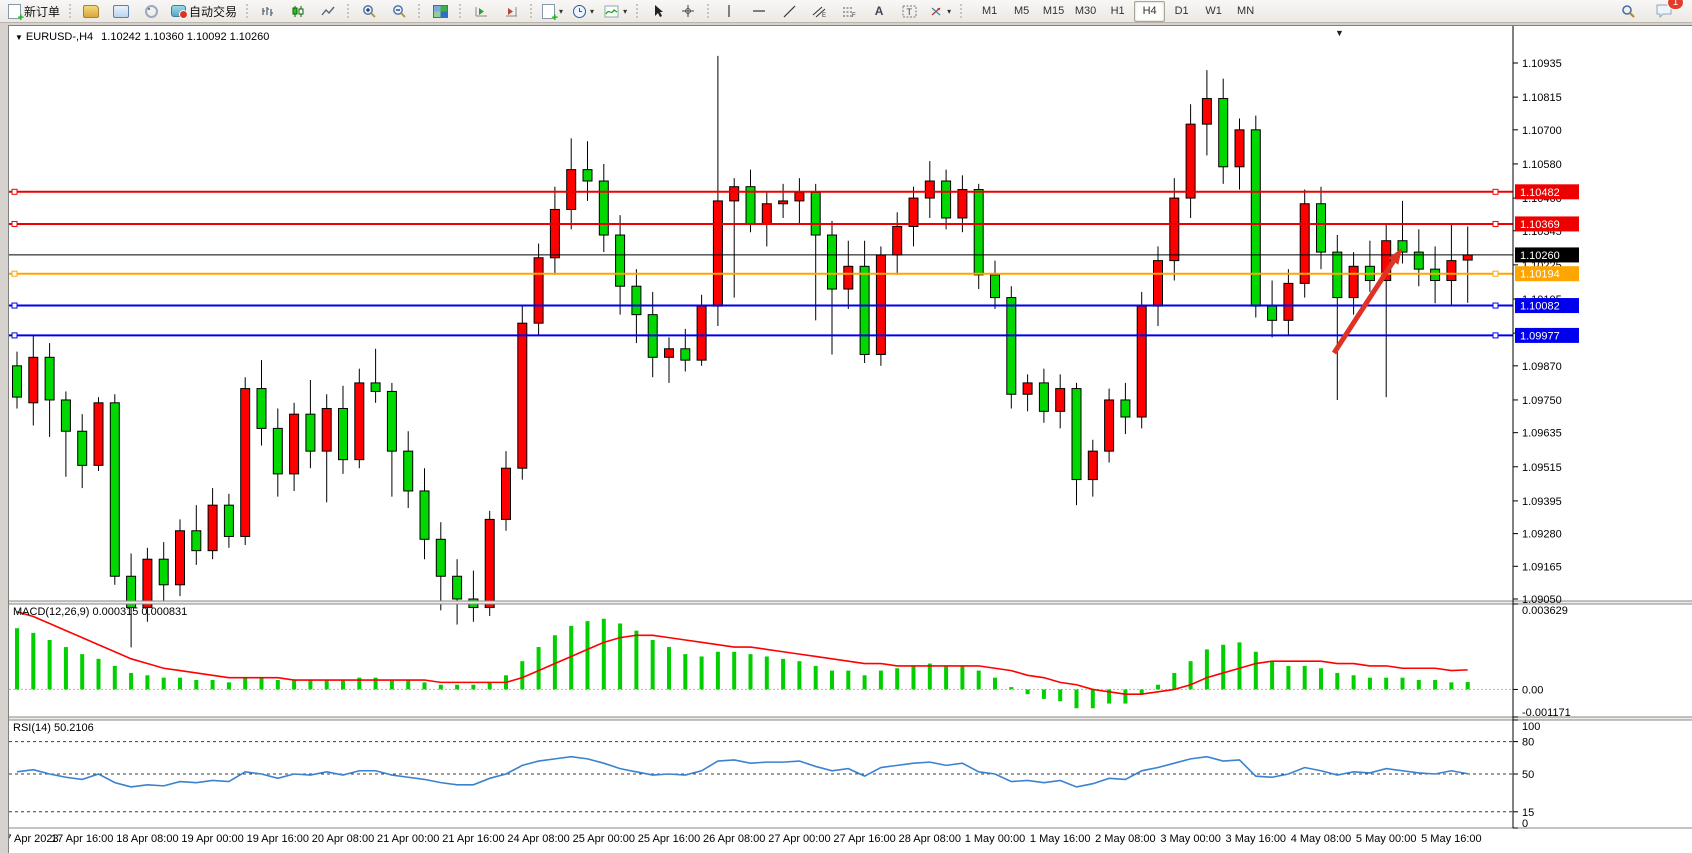 This screenshot has height=853, width=1692. I want to click on zoom-out-icon, so click(399, 11).